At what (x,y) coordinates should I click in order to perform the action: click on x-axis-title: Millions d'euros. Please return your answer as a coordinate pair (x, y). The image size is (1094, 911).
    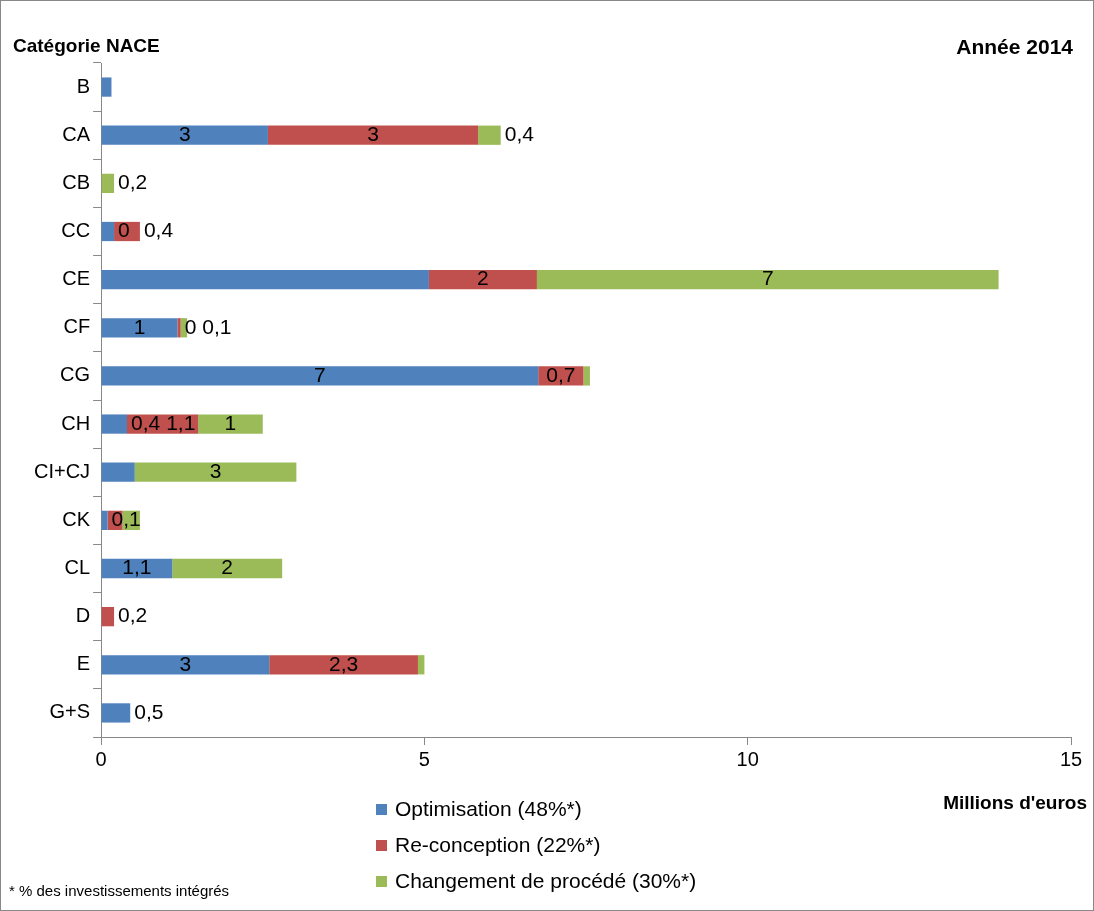
    Looking at the image, I should click on (1015, 803).